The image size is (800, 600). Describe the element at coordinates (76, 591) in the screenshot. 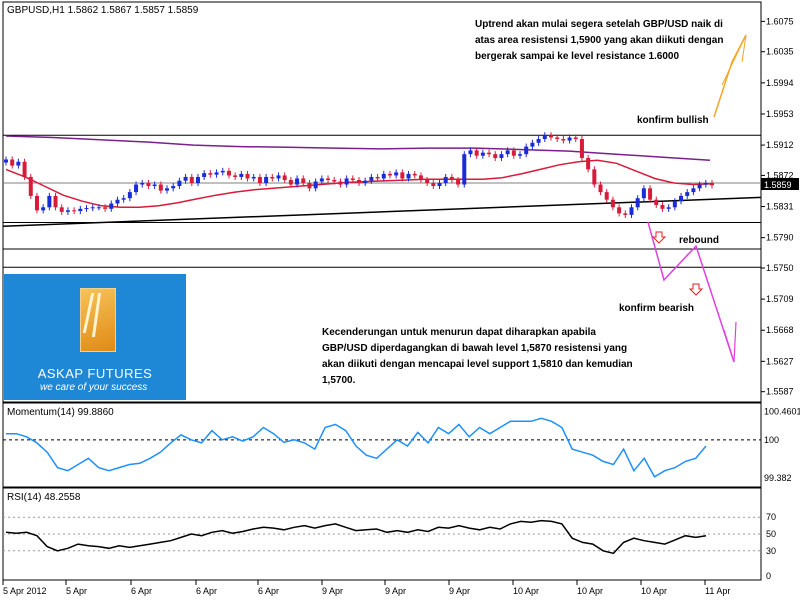

I see `x-tick-label: 5 Apr` at that location.